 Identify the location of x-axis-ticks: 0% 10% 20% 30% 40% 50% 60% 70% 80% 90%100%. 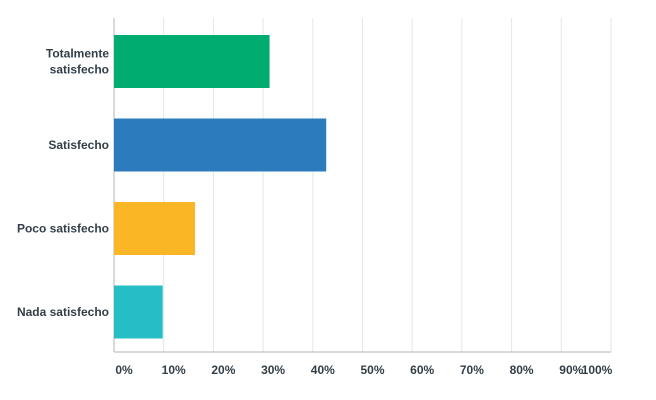
(363, 370).